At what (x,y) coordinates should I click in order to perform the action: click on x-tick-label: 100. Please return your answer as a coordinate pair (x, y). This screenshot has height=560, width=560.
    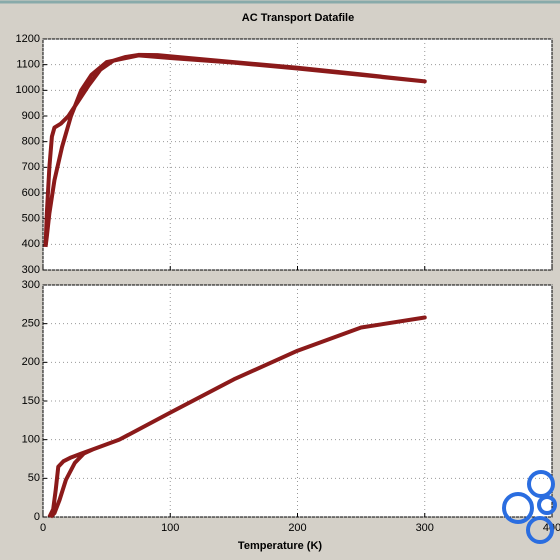
    Looking at the image, I should click on (170, 528).